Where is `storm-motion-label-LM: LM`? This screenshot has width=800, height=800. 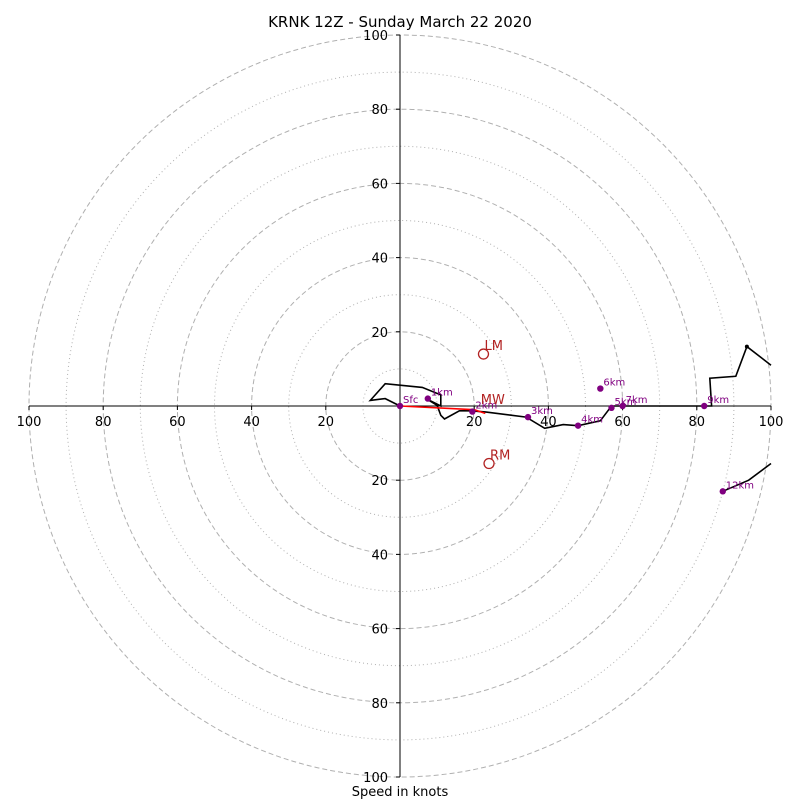
storm-motion-label-LM: LM is located at coordinates (493, 346).